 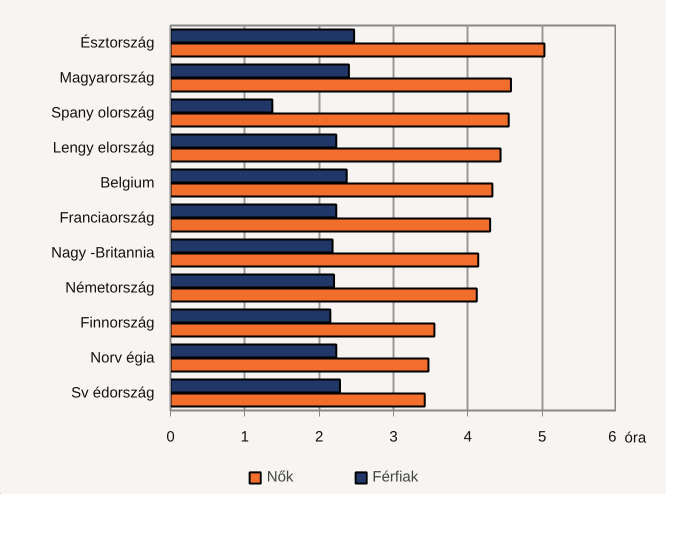 What do you see at coordinates (542, 437) in the screenshot?
I see `x-tick-label: 5` at bounding box center [542, 437].